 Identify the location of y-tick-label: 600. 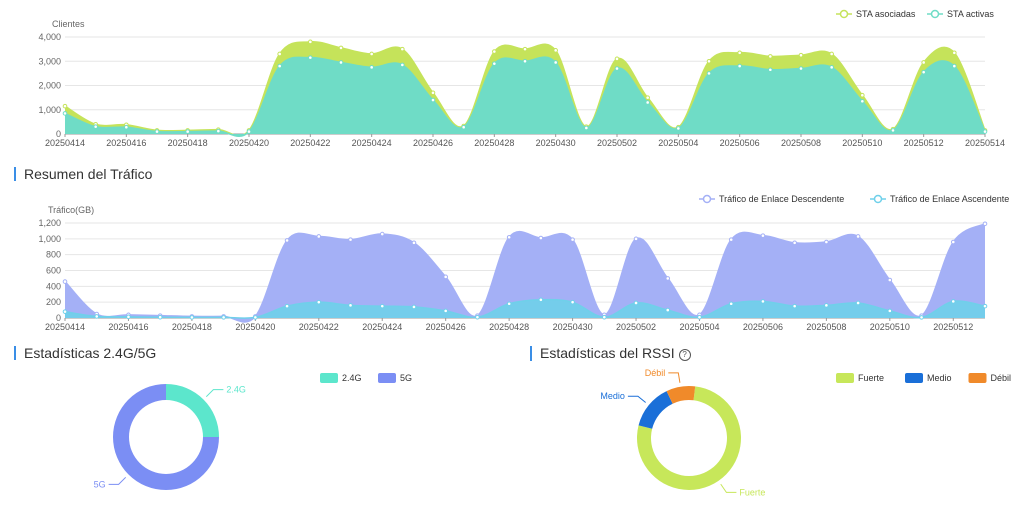
(53, 271).